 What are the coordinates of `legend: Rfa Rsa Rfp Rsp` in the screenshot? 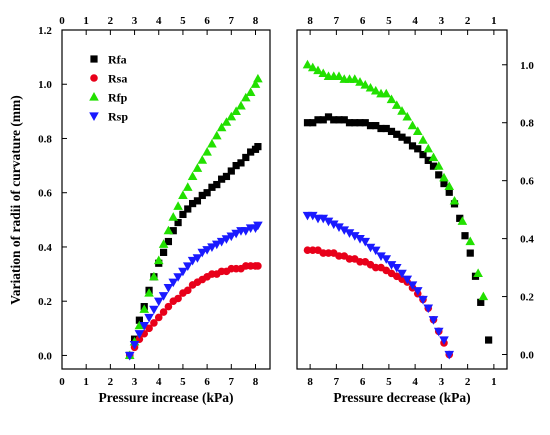 It's located at (108, 88).